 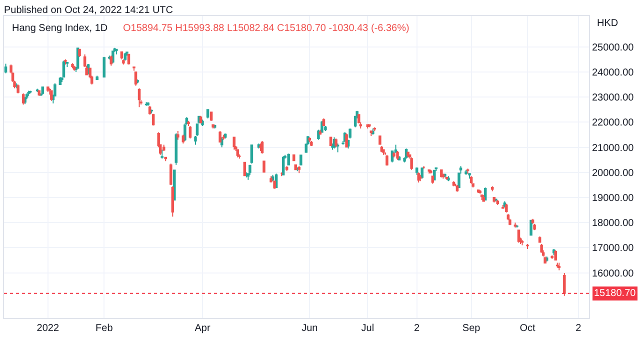 What do you see at coordinates (613, 148) in the screenshot?
I see `y-tick-label: 21000.00` at bounding box center [613, 148].